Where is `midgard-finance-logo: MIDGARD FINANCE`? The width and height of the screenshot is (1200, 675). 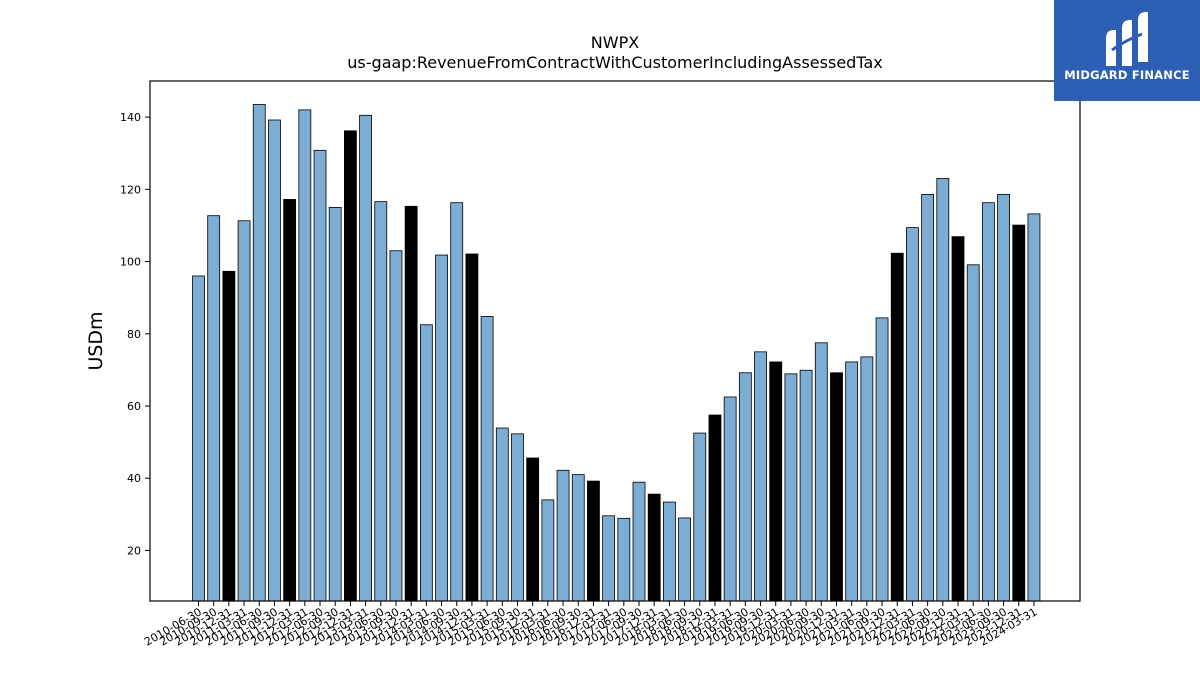 midgard-finance-logo: MIDGARD FINANCE is located at coordinates (1127, 50).